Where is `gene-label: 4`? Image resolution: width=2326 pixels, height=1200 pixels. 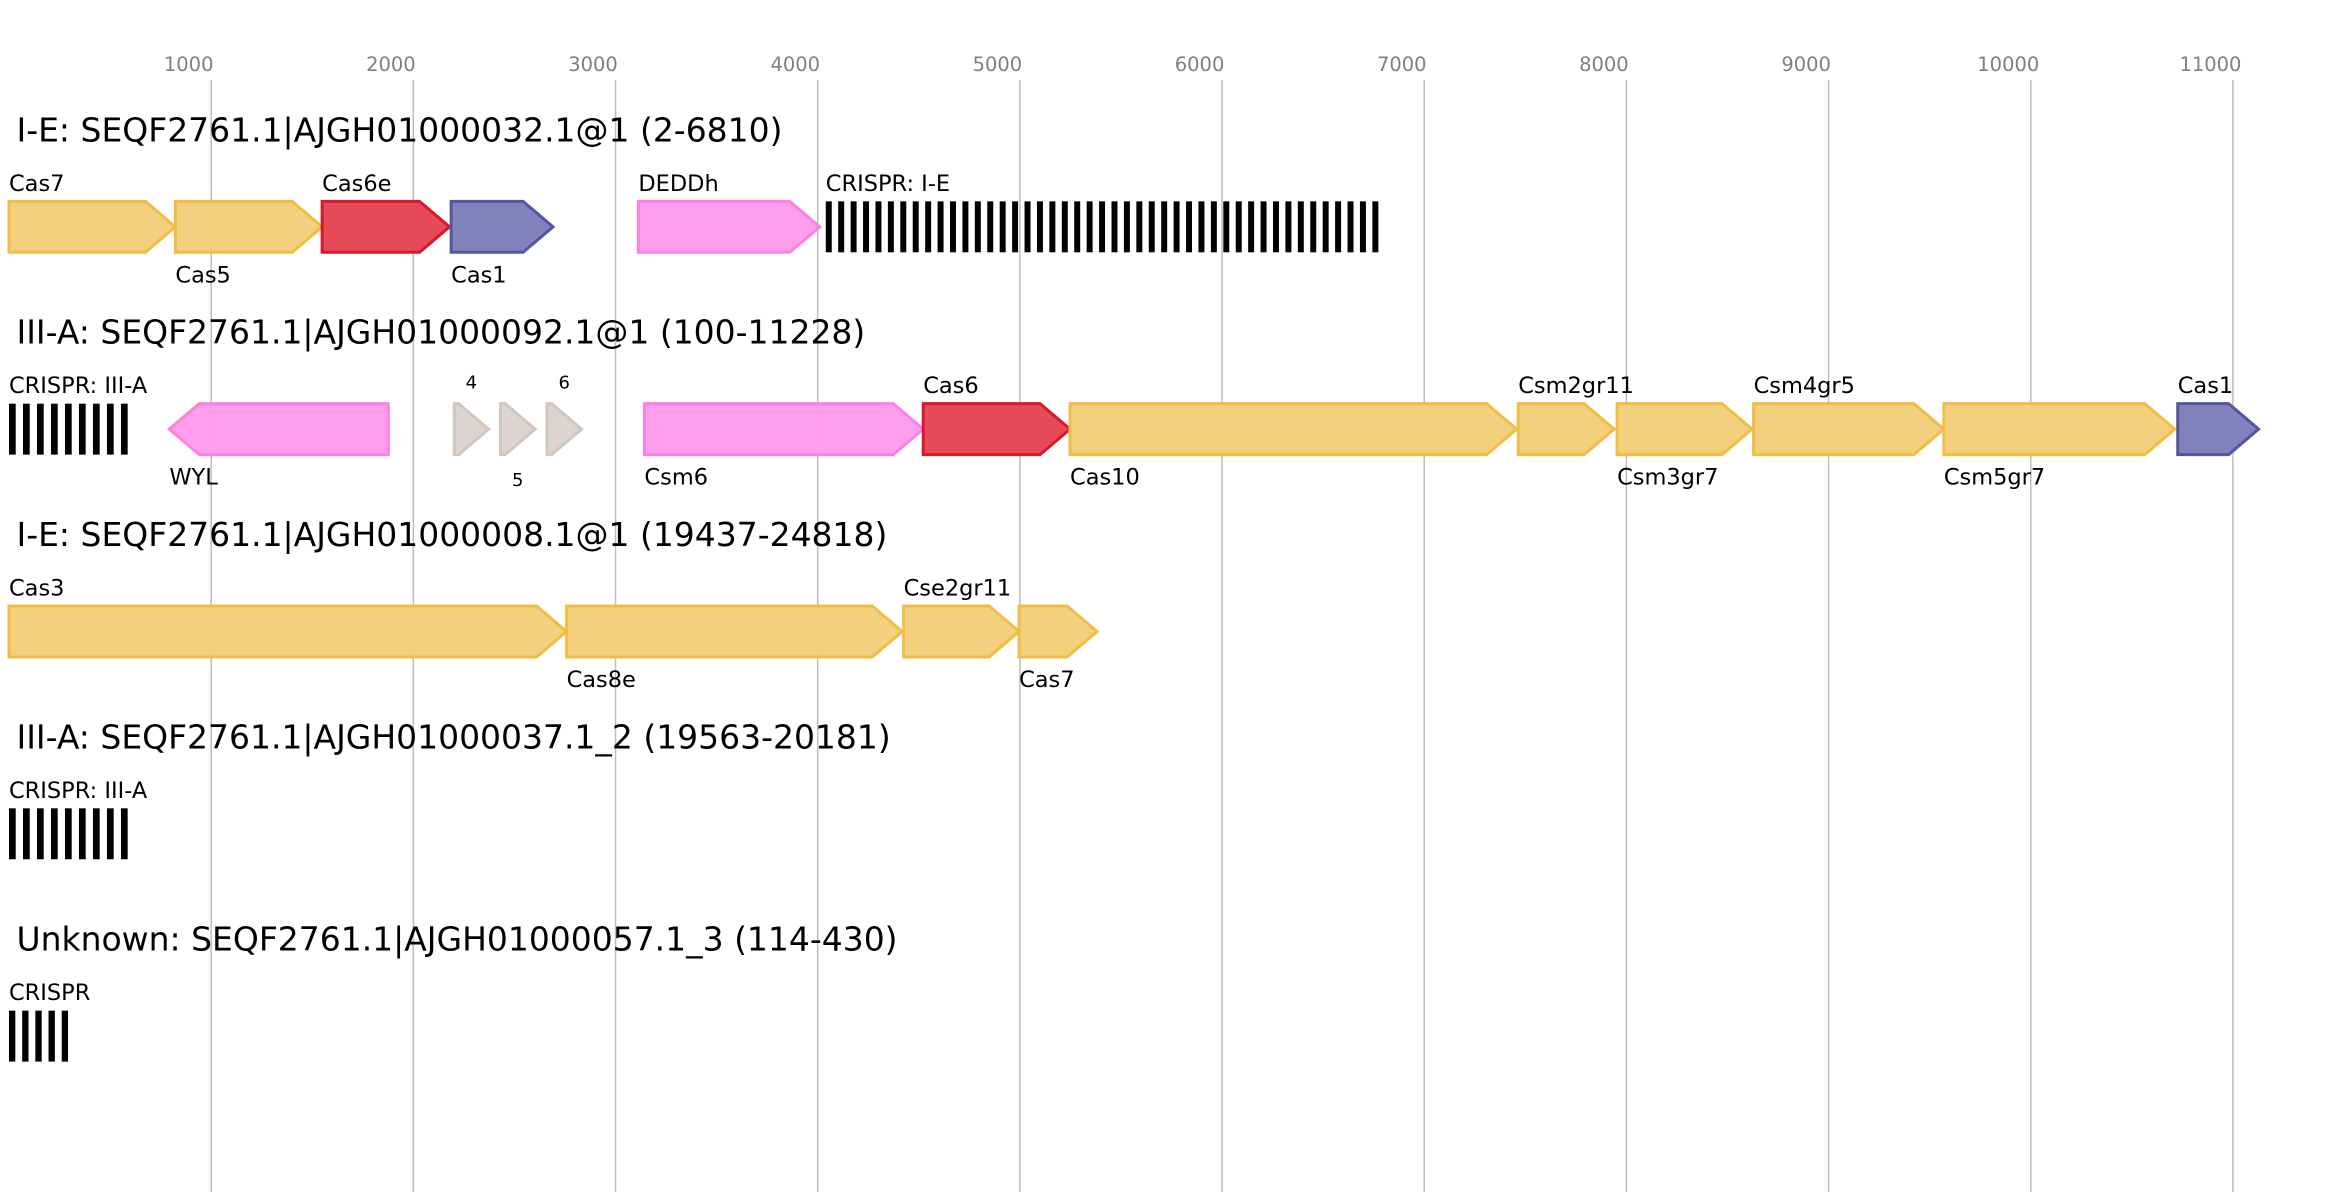 gene-label: 4 is located at coordinates (471, 383).